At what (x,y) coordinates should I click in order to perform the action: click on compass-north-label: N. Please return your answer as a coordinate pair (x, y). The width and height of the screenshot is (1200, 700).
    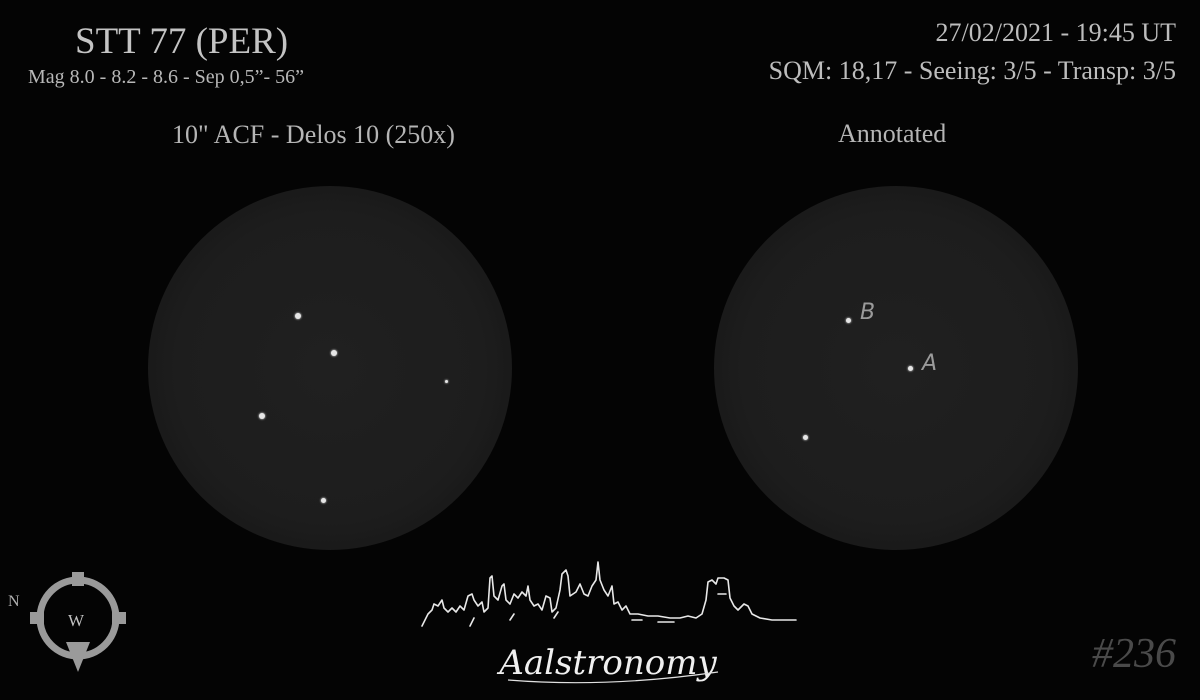
    Looking at the image, I should click on (14, 601).